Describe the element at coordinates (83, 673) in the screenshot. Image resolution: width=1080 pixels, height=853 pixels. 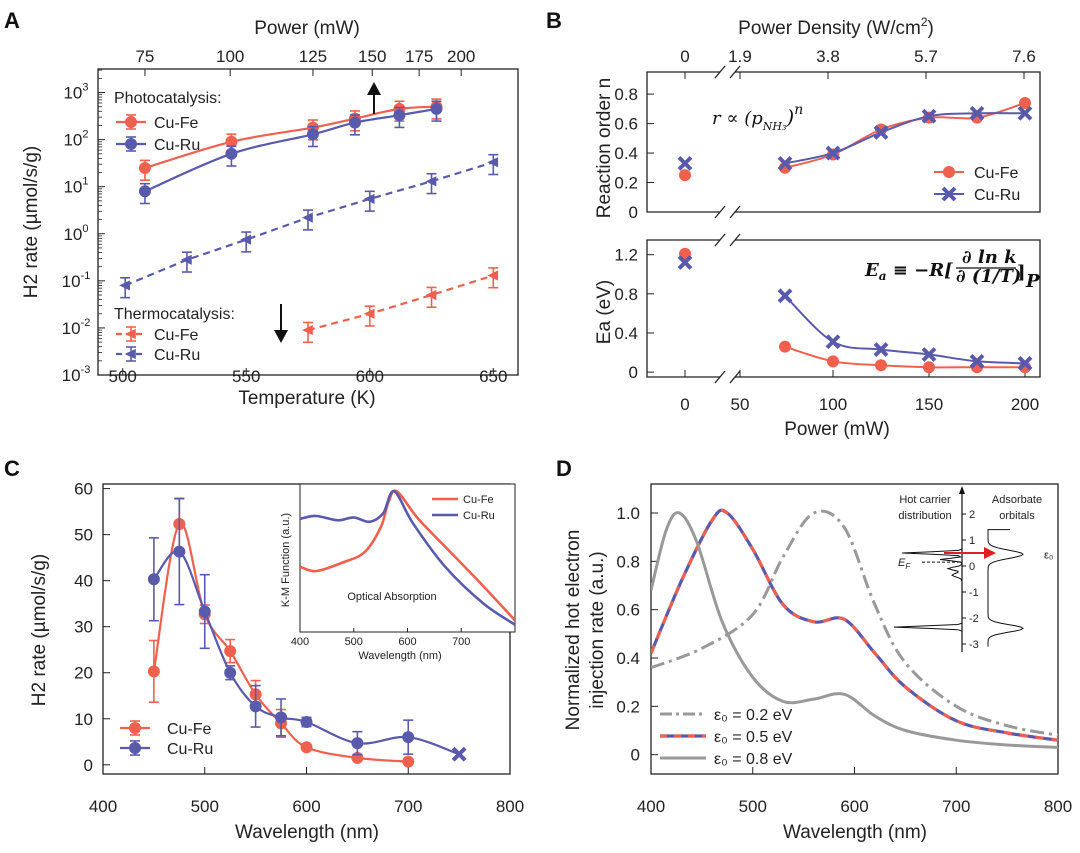
I see `panel-c-ytick-label: 20` at that location.